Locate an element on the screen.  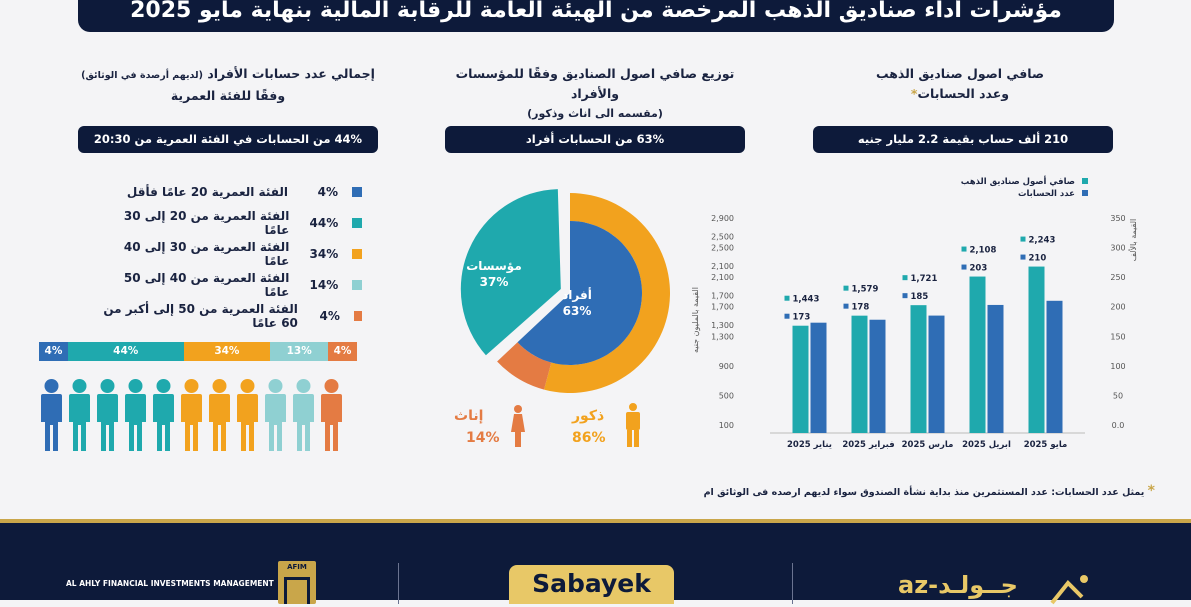
x-tick-label: فبراير 2025 is located at coordinates (868, 445).